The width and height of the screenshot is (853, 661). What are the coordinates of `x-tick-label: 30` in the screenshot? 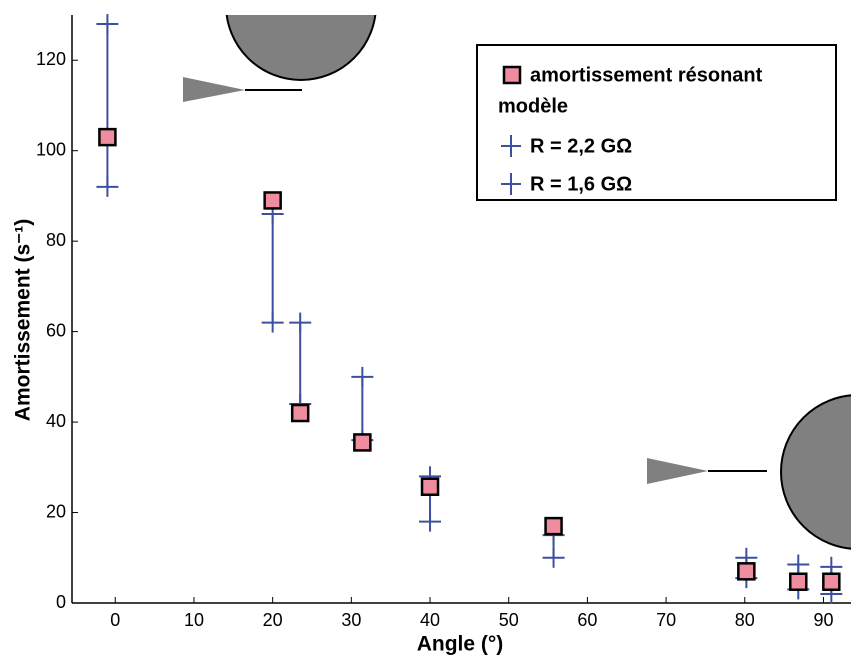 It's located at (351, 620).